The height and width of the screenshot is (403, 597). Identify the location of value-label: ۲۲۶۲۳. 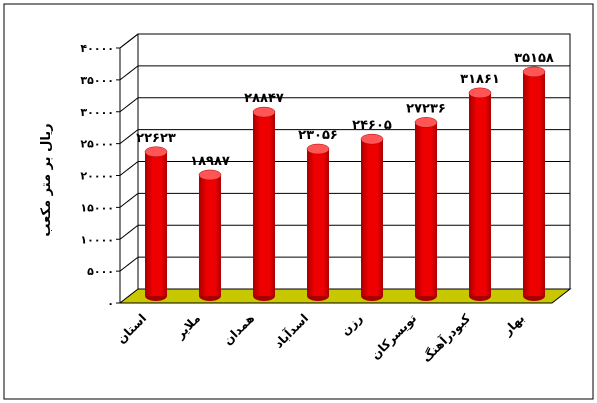
(156, 138).